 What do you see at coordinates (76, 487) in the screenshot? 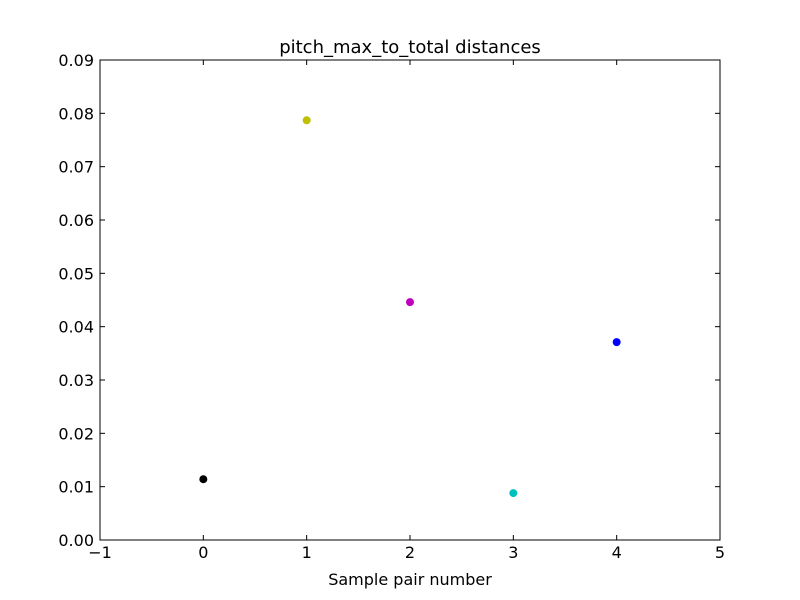
I see `y-tick-label: 0.01` at bounding box center [76, 487].